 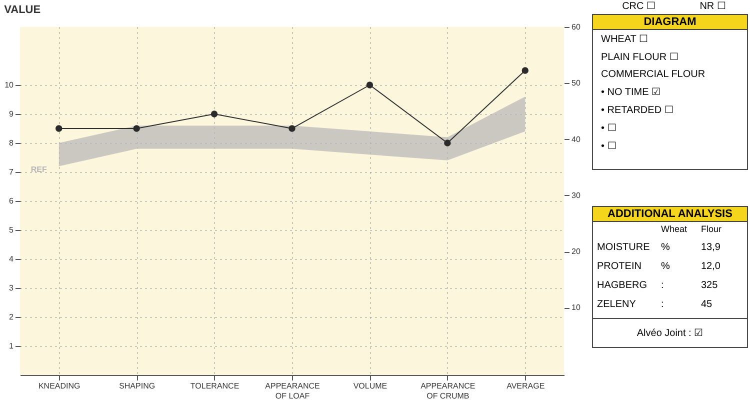 What do you see at coordinates (639, 6) in the screenshot?
I see `text: CRC ☐` at bounding box center [639, 6].